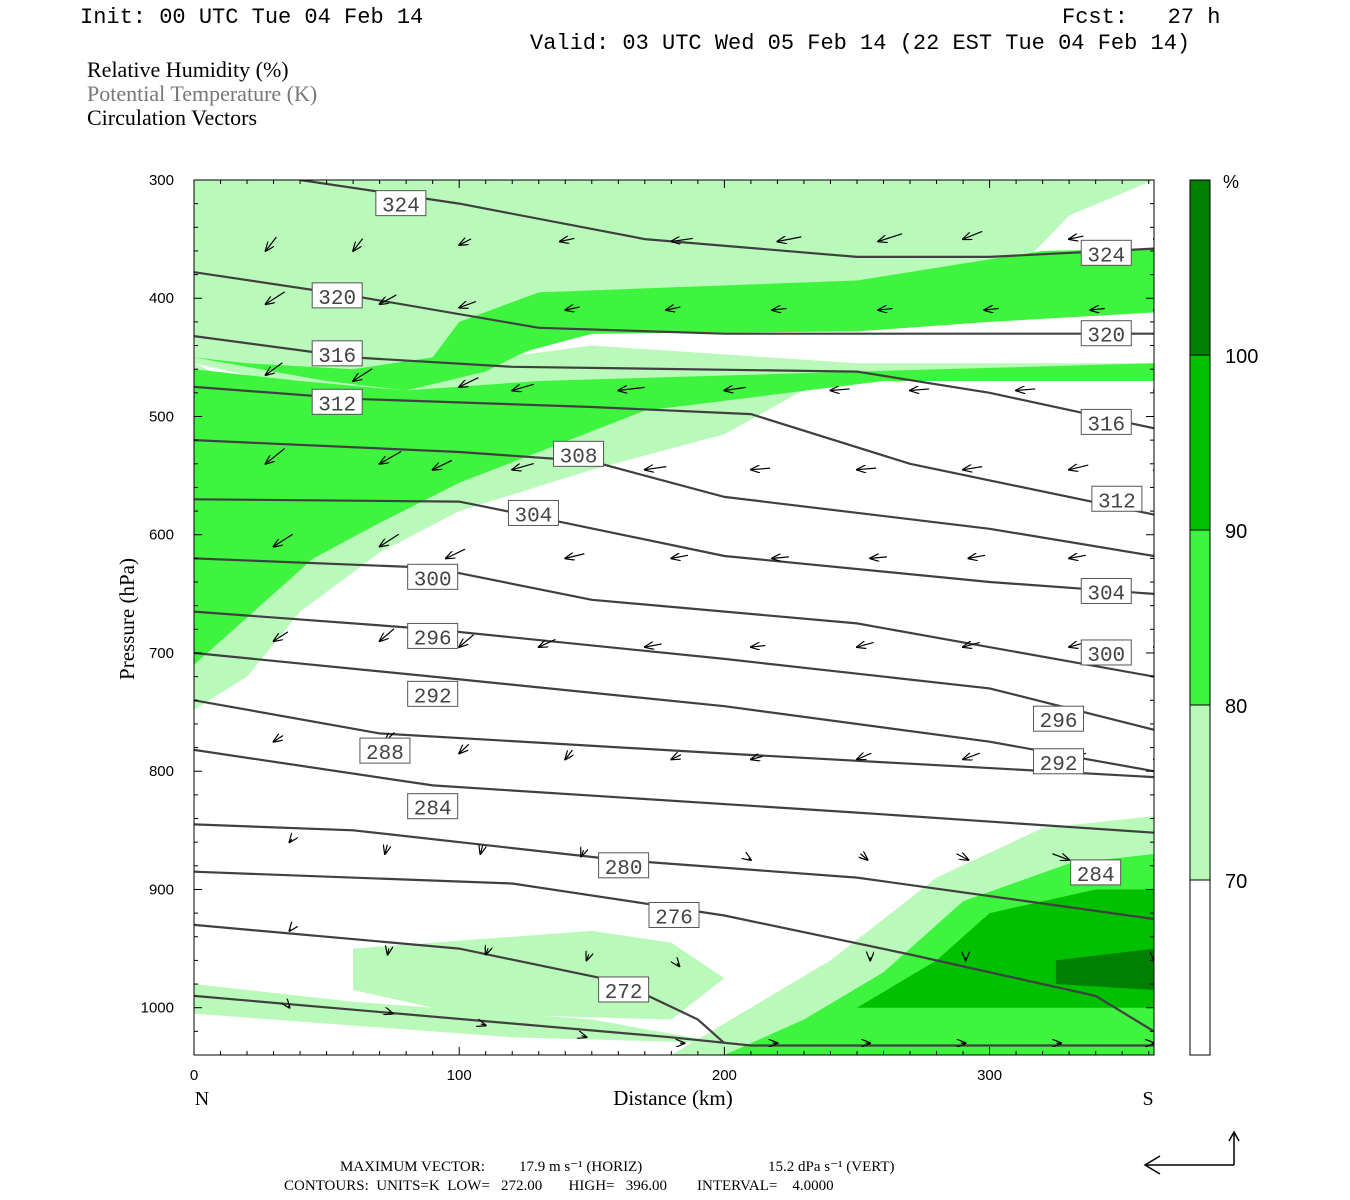  I want to click on x-tick-label: 300, so click(989, 1075).